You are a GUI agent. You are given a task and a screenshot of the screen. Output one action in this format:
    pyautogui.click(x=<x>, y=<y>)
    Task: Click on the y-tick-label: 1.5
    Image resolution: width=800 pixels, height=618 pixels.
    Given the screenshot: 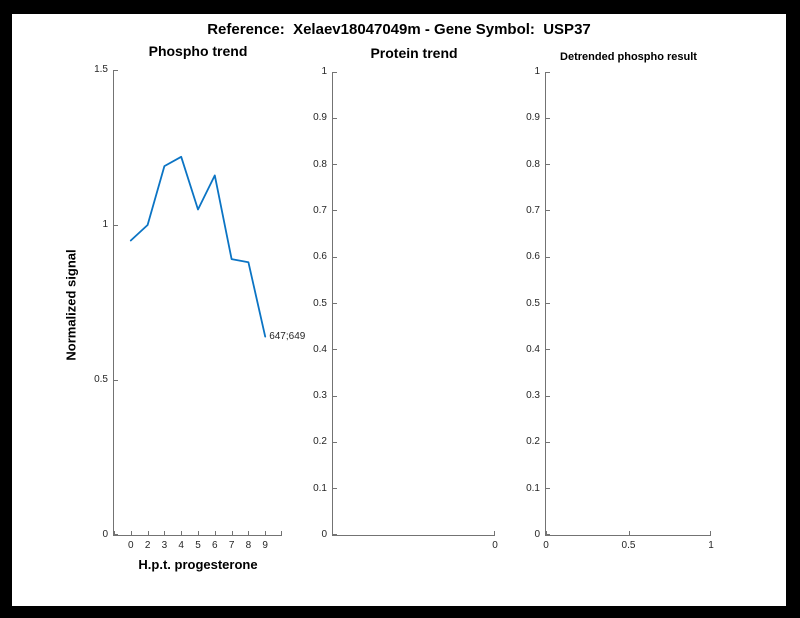 What is the action you would take?
    pyautogui.click(x=101, y=69)
    